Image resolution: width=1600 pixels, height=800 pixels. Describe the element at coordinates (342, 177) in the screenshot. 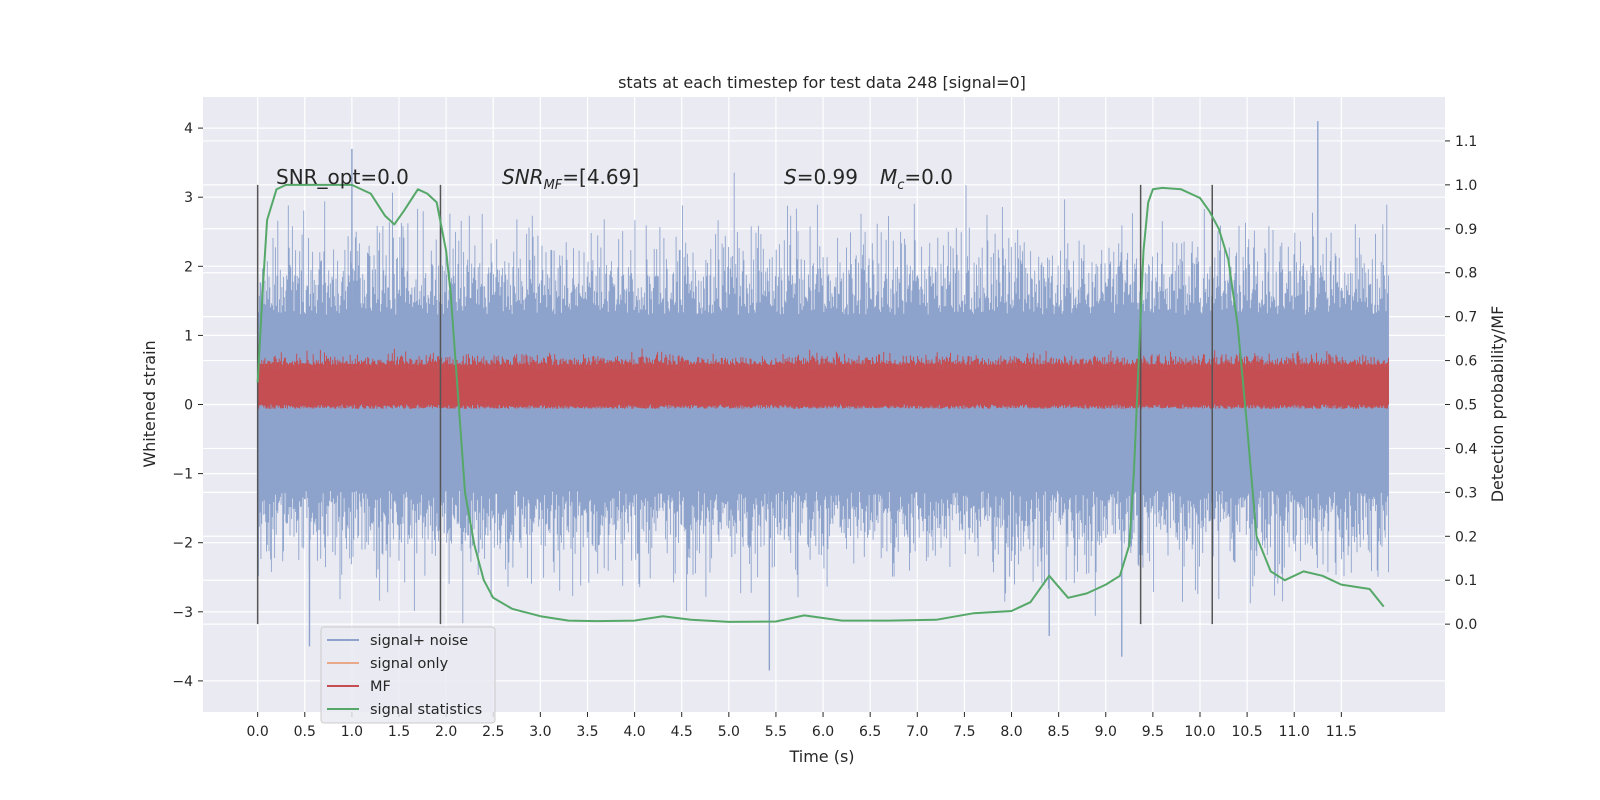

I see `annotation-snr-opt: SNR_opt=0.0` at that location.